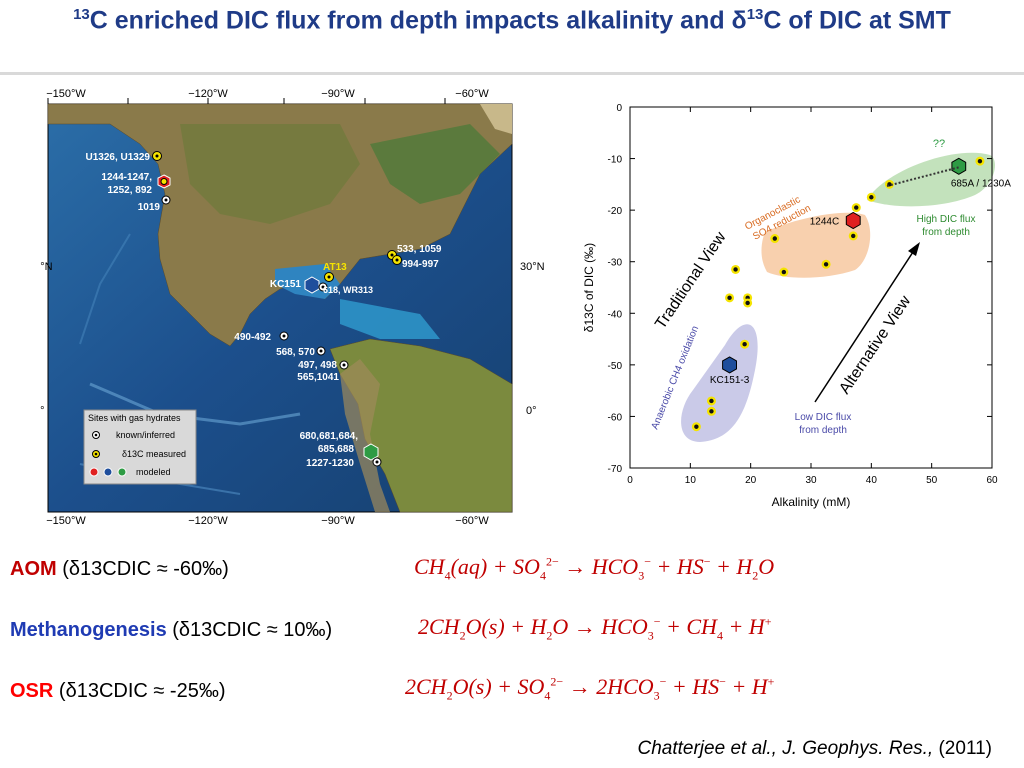 The width and height of the screenshot is (1024, 768). What do you see at coordinates (932, 480) in the screenshot?
I see `x-tick-label: 50` at bounding box center [932, 480].